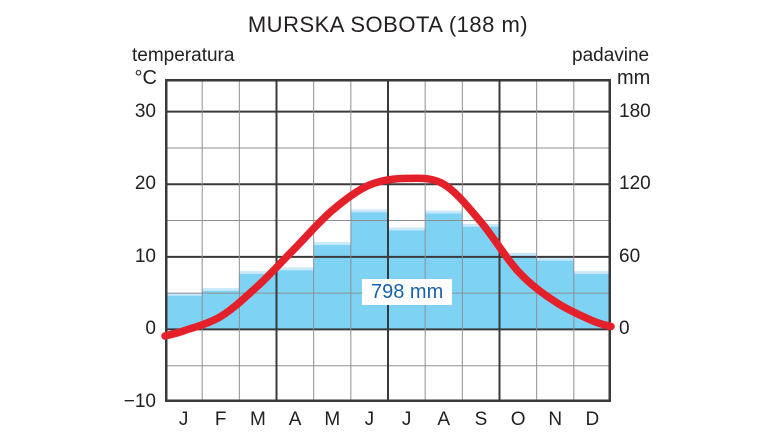  What do you see at coordinates (145, 78) in the screenshot?
I see `temperature-axis-unit: °C` at bounding box center [145, 78].